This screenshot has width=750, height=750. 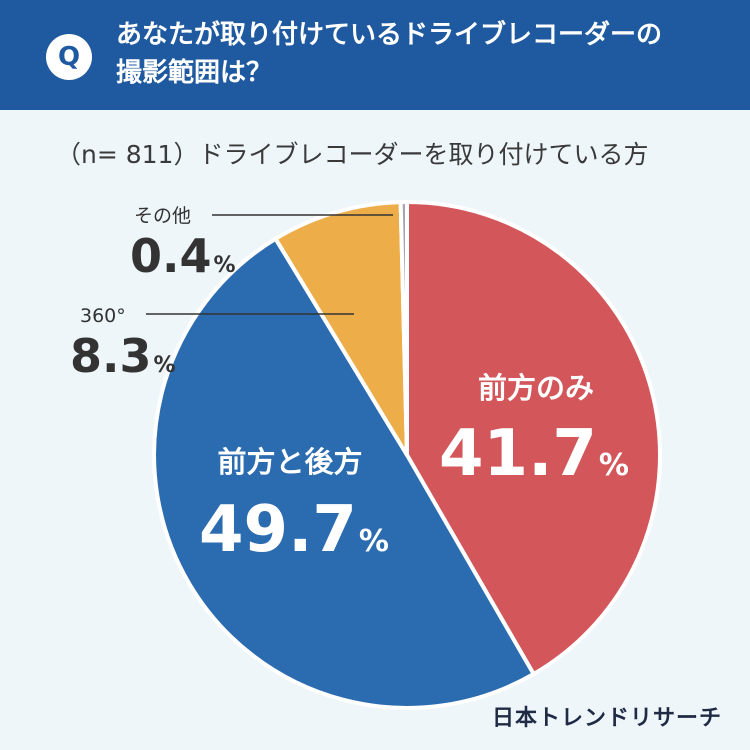 I want to click on question-title-line-2: 撮影範囲は？, so click(x=194, y=73).